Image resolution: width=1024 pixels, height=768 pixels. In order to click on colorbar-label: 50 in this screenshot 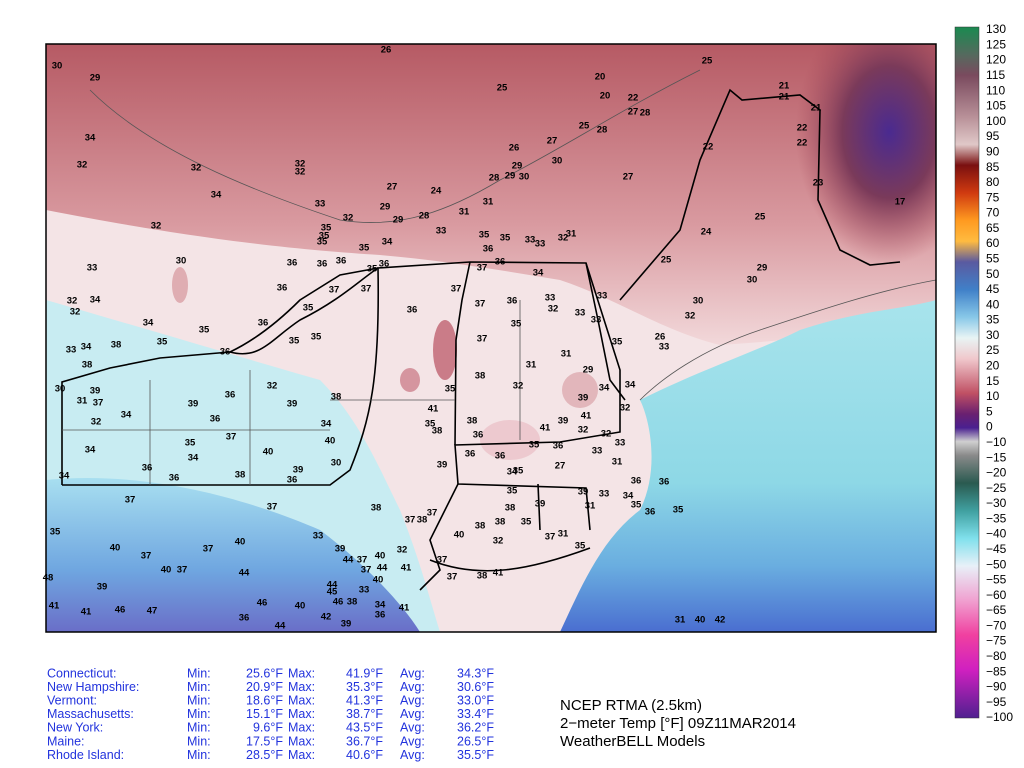, I will do `click(993, 274)`.